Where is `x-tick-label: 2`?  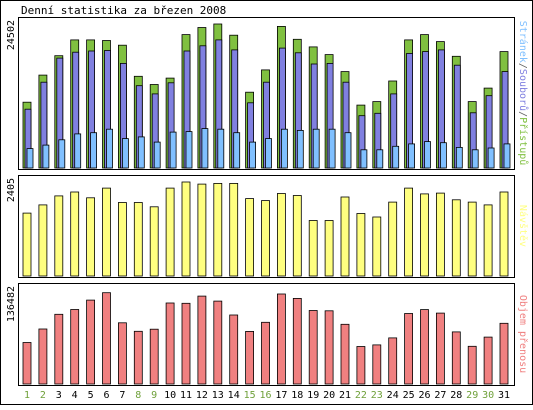 x-tick-label: 2 is located at coordinates (43, 395).